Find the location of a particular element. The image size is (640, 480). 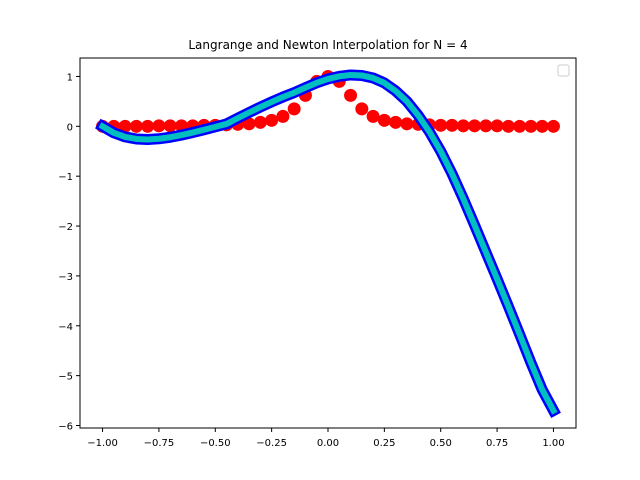

x-tick-label: 0.00 is located at coordinates (328, 443).